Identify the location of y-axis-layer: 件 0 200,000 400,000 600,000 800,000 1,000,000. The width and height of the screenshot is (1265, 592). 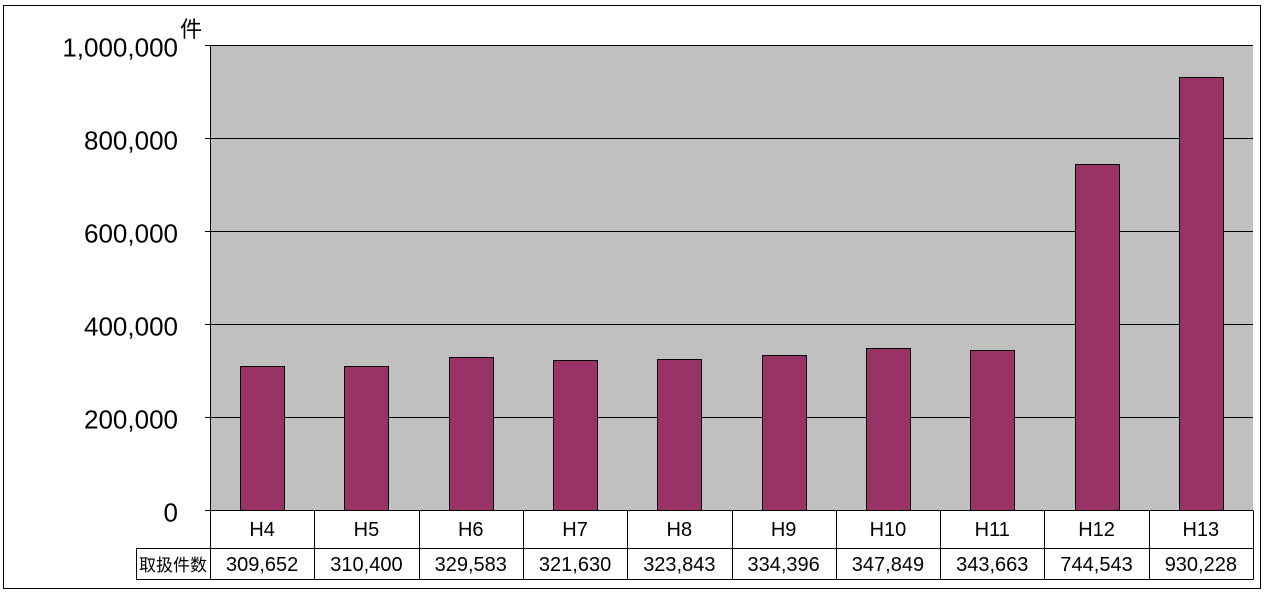
(136, 298).